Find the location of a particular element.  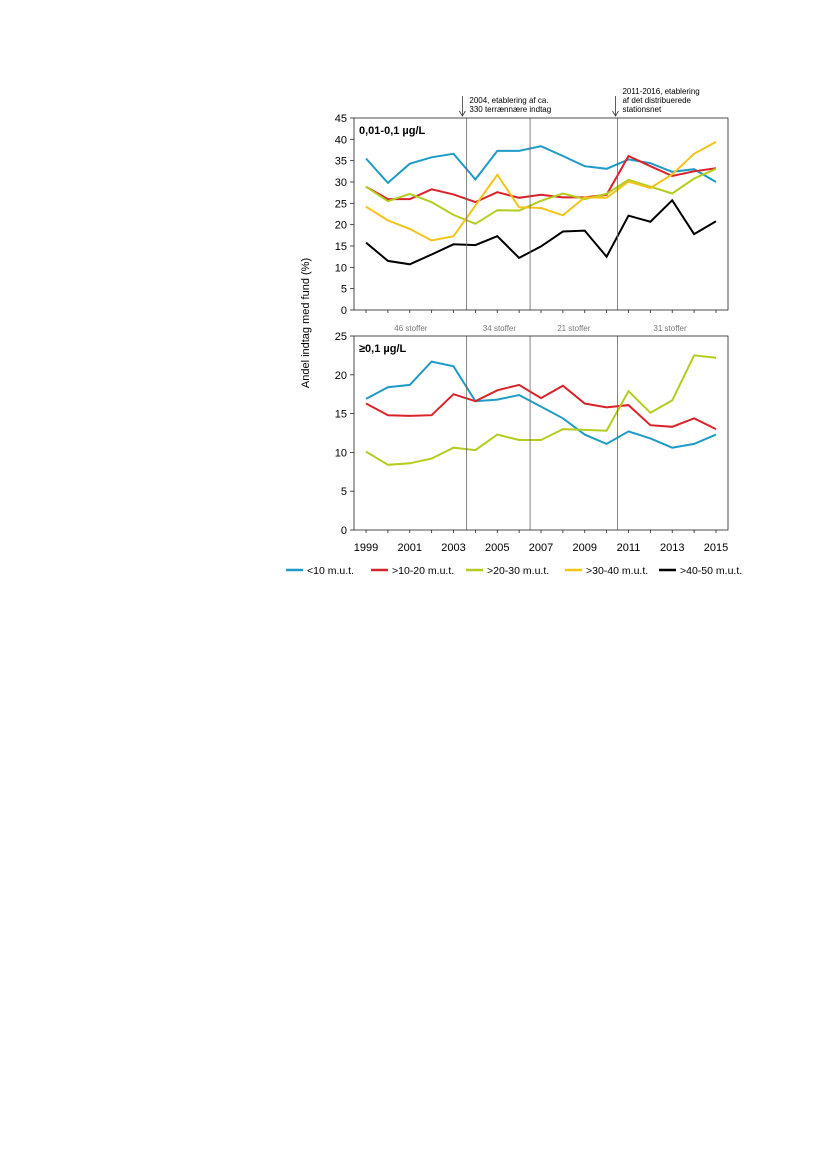

x-tick-label: 2003 is located at coordinates (453, 548).